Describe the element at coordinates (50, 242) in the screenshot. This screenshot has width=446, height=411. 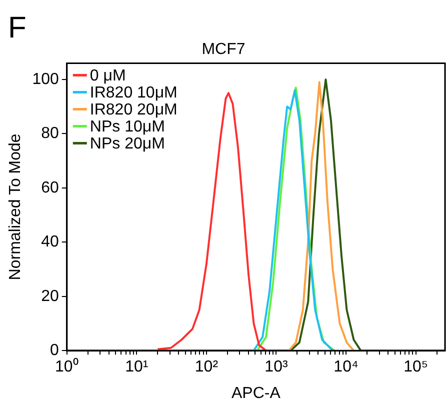
I see `y-tick-label: 40` at that location.